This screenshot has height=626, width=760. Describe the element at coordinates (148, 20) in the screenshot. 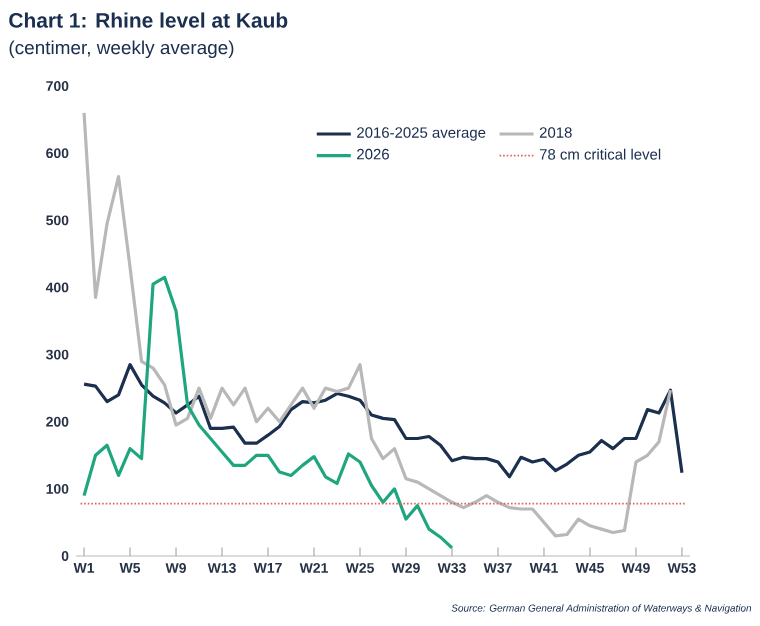

I see `chart-title: Chart 1: Rhine level at Kaub` at that location.